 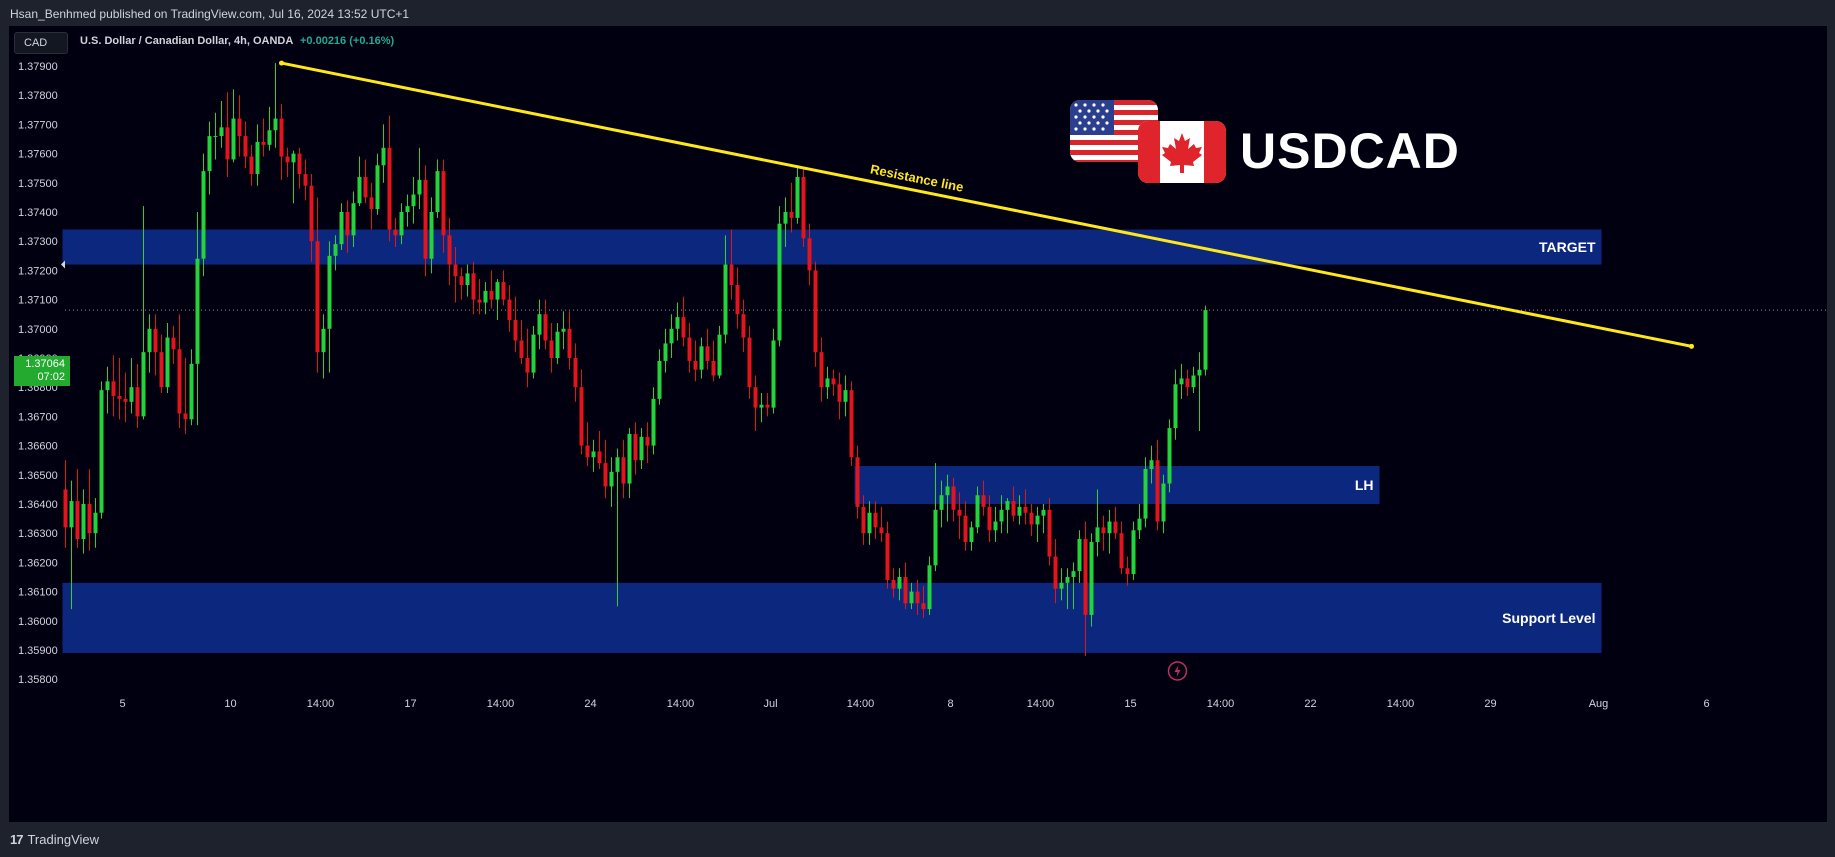 What do you see at coordinates (38, 125) in the screenshot?
I see `y-tick-label: 1.37700` at bounding box center [38, 125].